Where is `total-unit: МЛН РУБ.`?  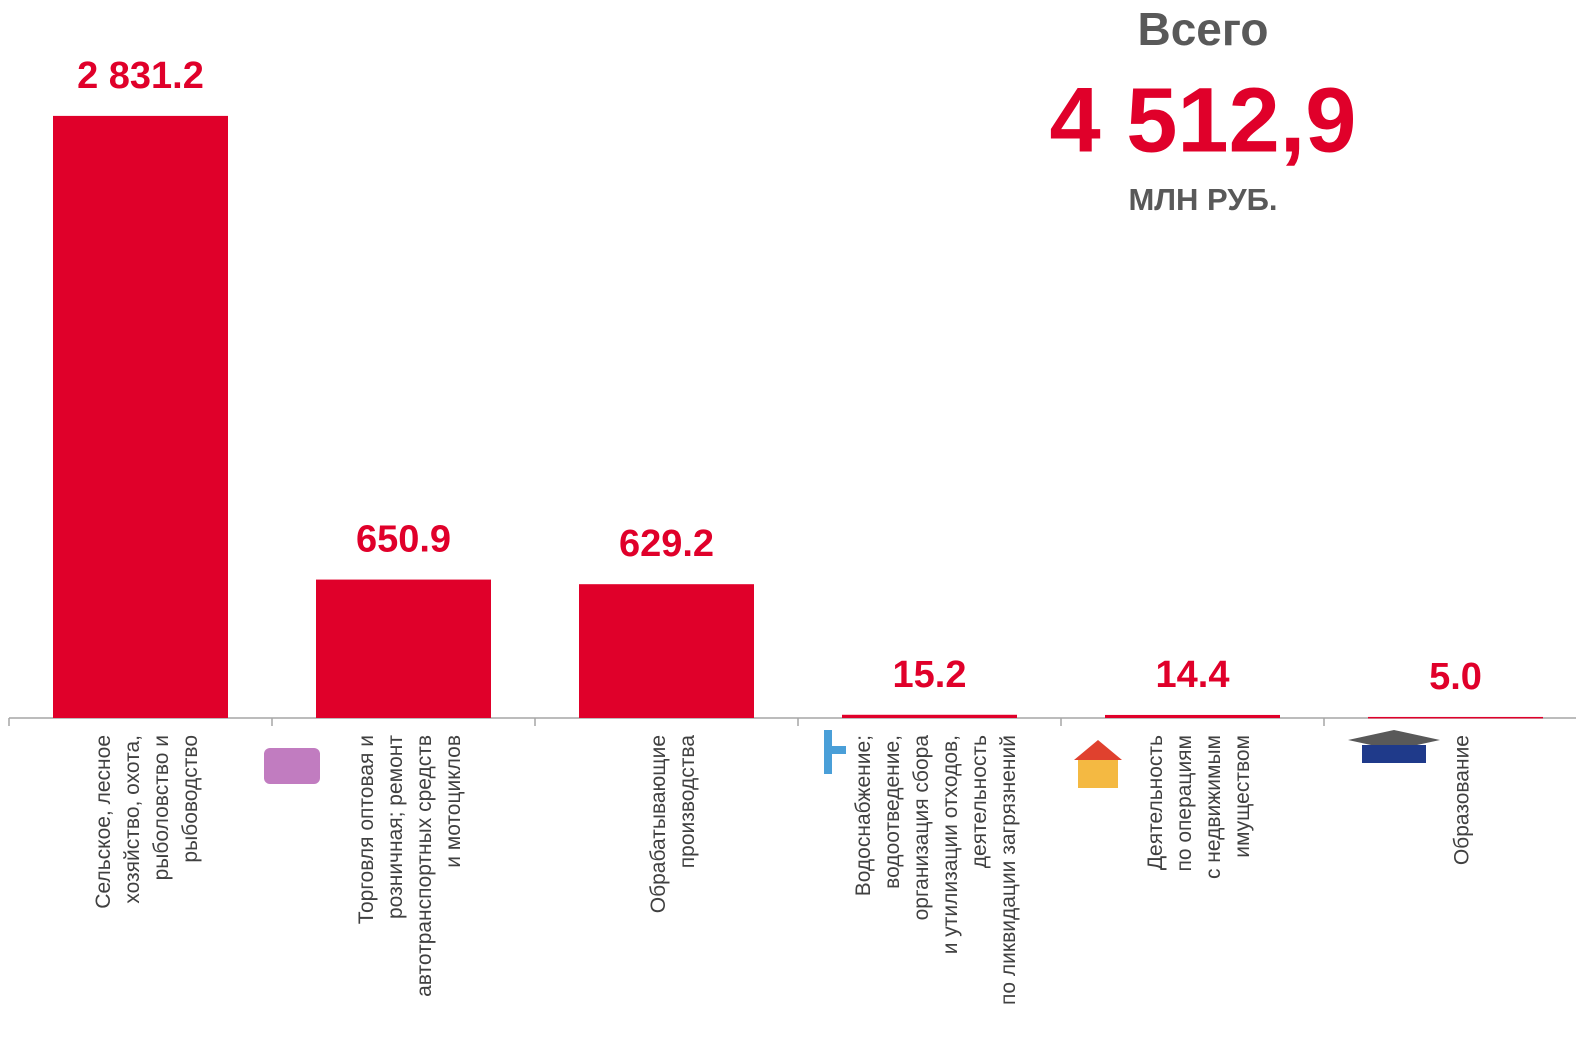
total-unit: МЛН РУБ. is located at coordinates (1202, 199).